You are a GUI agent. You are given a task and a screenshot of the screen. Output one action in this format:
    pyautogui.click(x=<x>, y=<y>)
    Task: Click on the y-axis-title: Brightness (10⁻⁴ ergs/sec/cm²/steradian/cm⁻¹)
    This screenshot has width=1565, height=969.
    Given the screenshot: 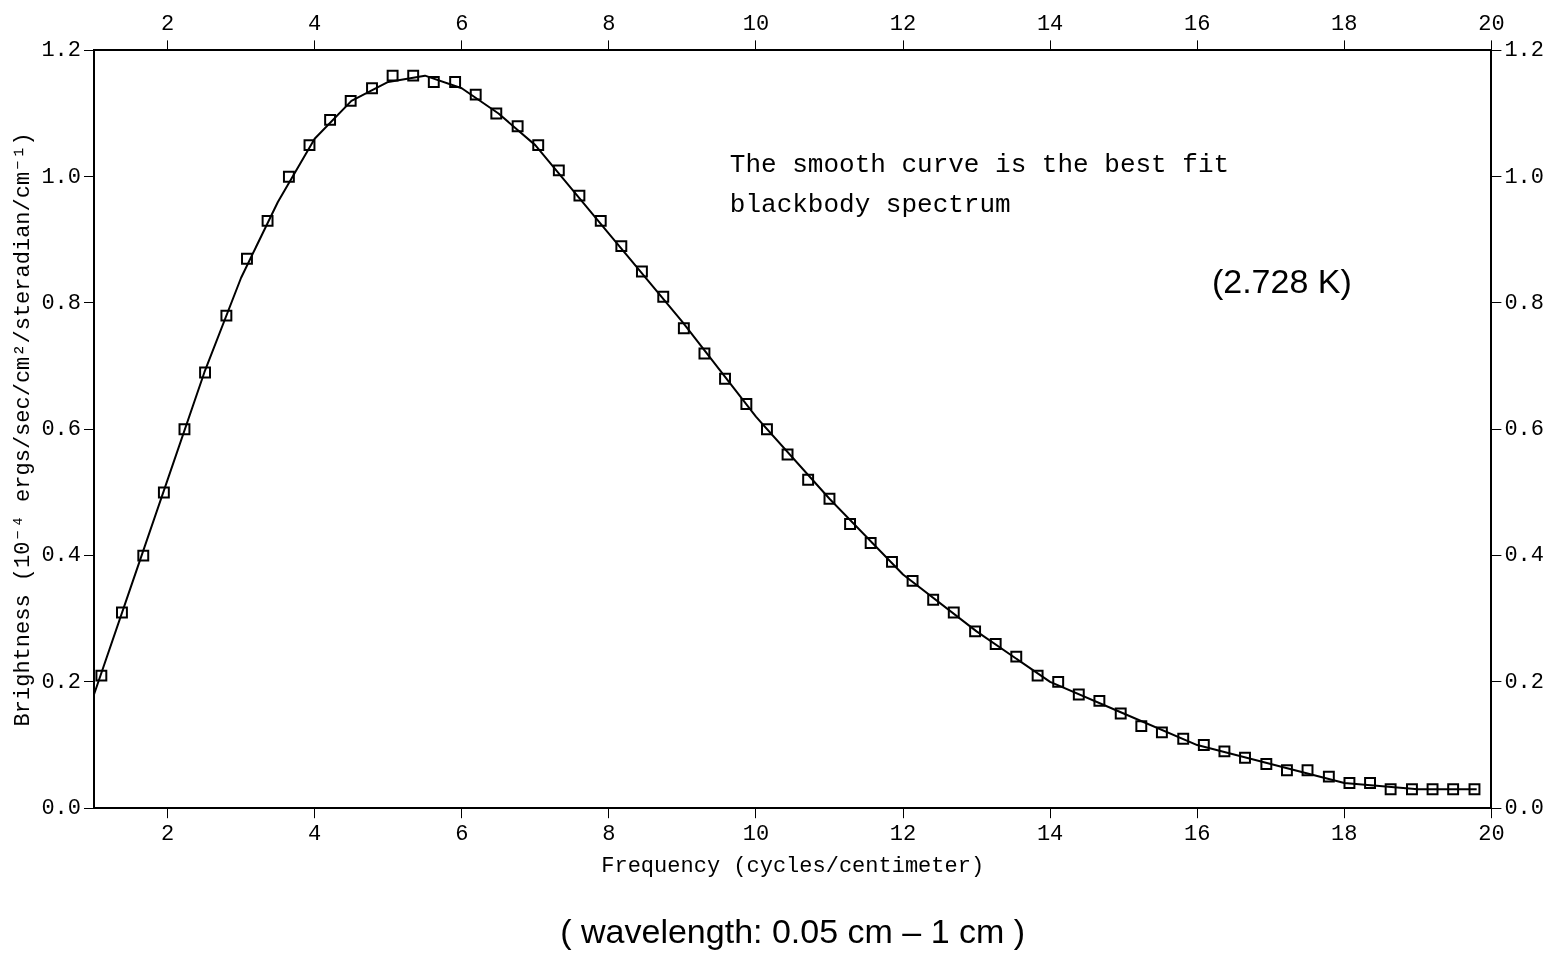 What is the action you would take?
    pyautogui.click(x=24, y=429)
    